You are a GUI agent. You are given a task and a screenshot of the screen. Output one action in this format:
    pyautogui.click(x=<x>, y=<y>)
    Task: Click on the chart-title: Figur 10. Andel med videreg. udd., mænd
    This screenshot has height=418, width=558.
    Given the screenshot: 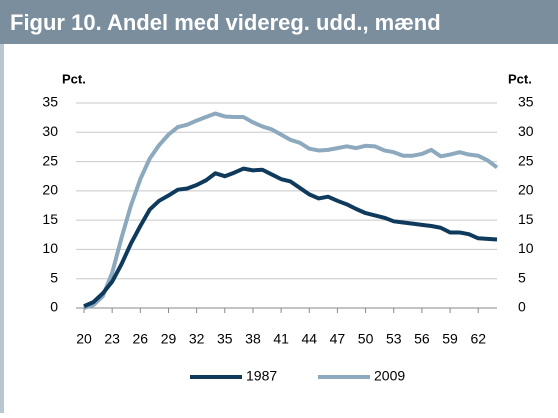 What is the action you would take?
    pyautogui.click(x=225, y=22)
    